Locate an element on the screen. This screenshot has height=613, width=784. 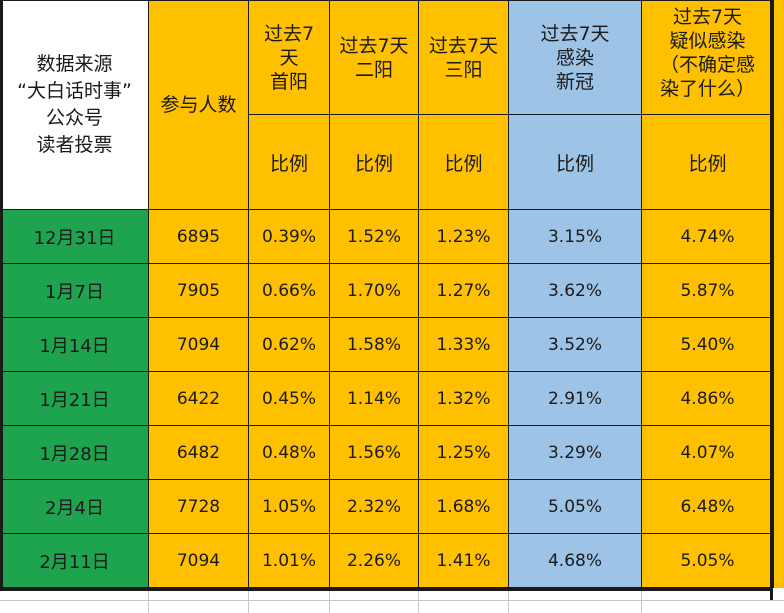
first-positive-cell: 0.66% is located at coordinates (289, 290).